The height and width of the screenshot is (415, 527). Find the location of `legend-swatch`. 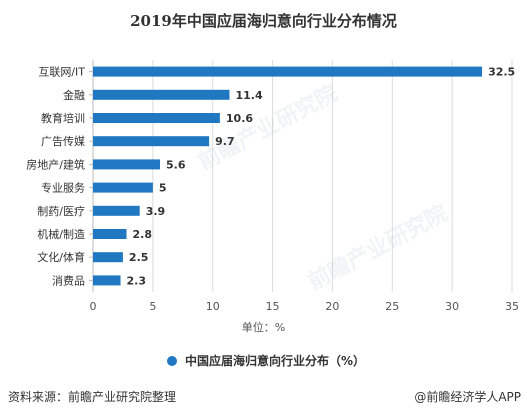

legend-swatch is located at coordinates (172, 360).